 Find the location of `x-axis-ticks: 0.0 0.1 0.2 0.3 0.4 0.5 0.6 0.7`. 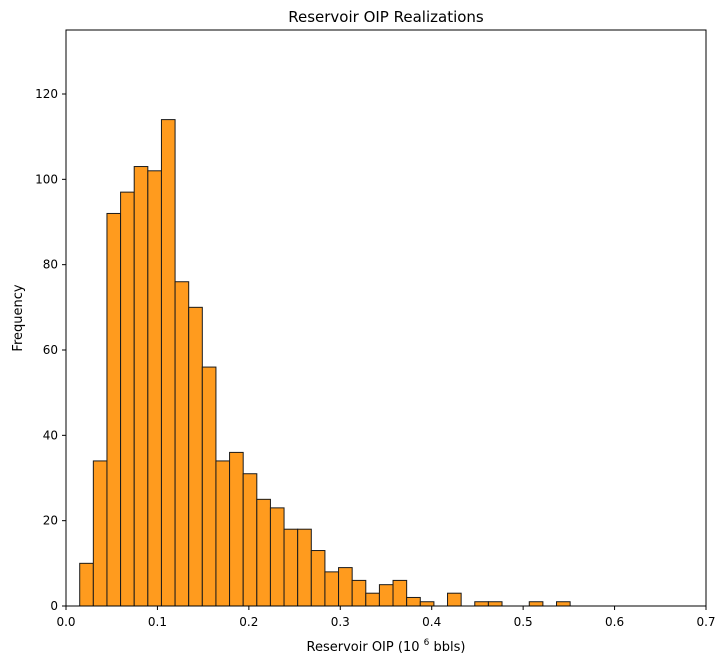

x-axis-ticks: 0.0 0.1 0.2 0.3 0.4 0.5 0.6 0.7 is located at coordinates (386, 617).